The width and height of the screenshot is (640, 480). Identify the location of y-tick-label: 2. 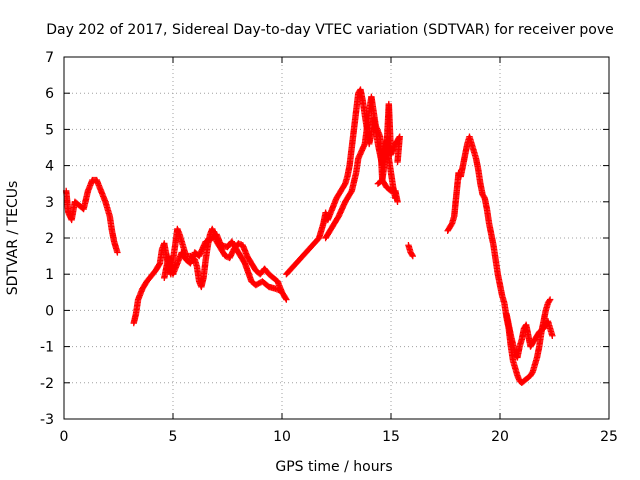
(49, 239).